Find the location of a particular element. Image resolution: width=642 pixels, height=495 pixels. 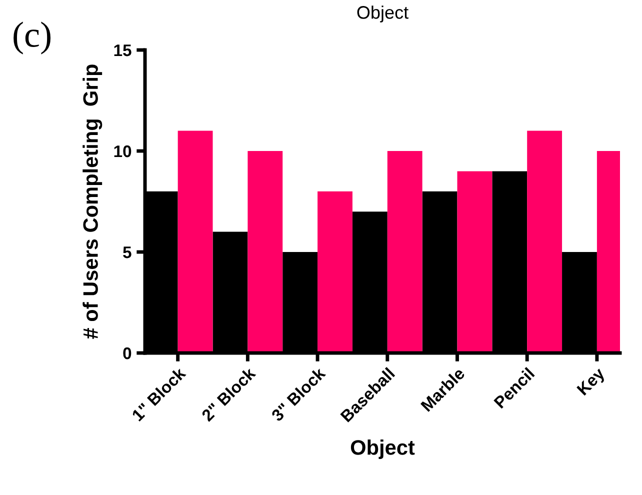

y-axis-title: # of Users Completing Grip is located at coordinates (92, 201).